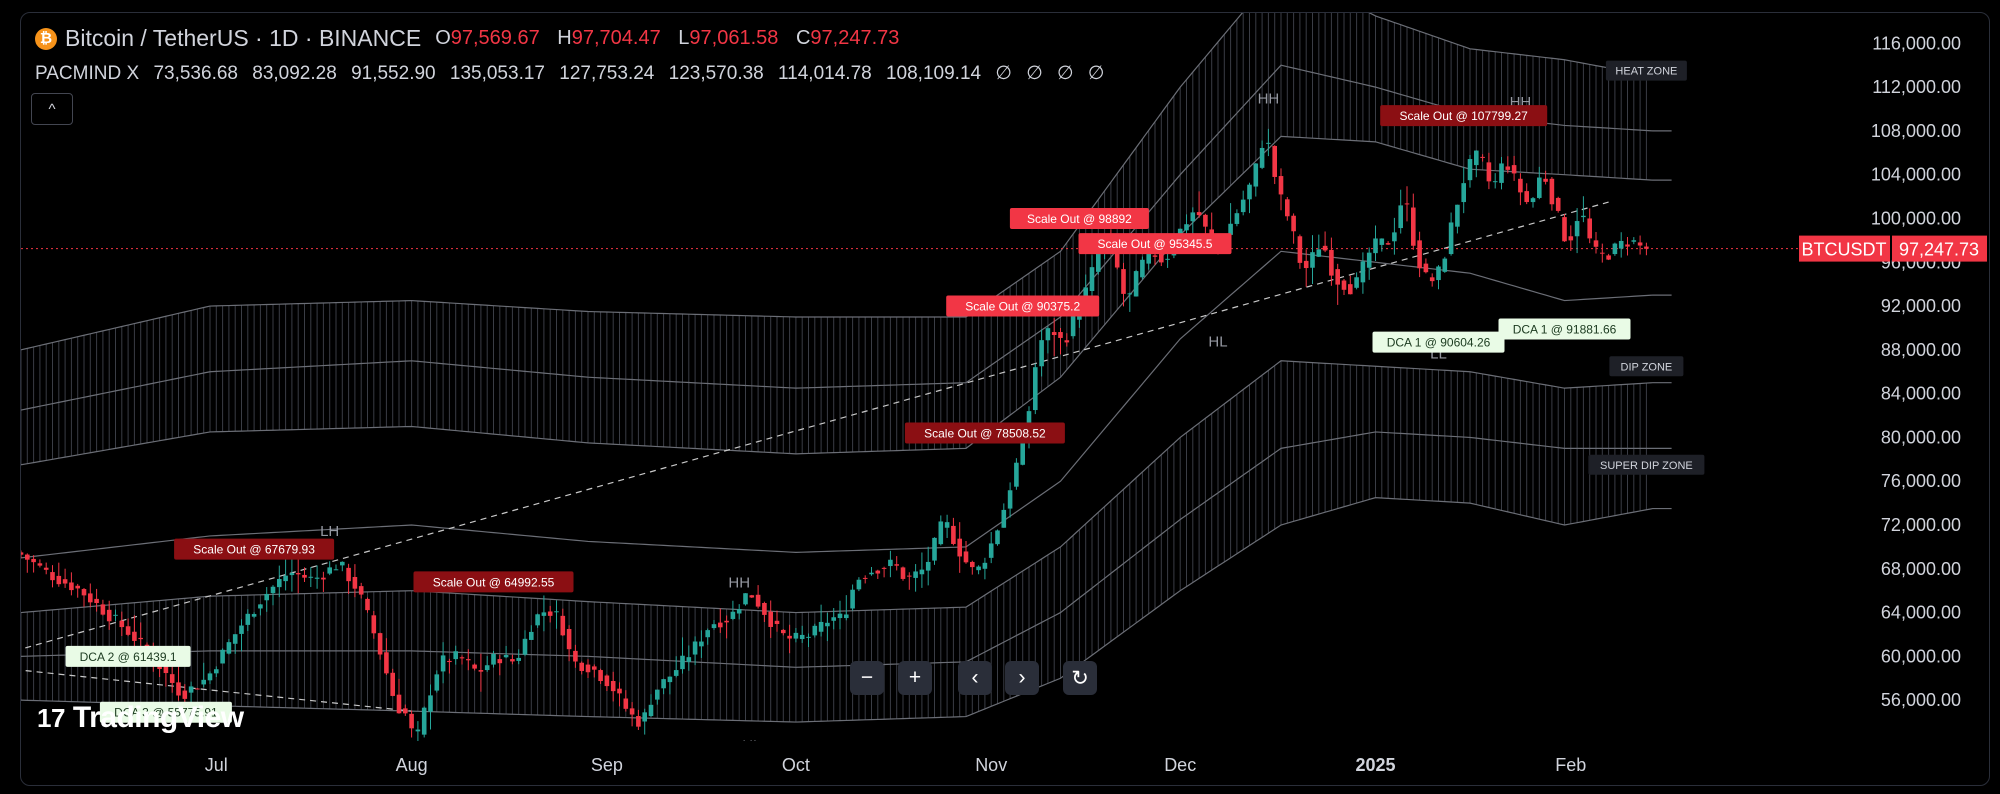  What do you see at coordinates (243, 38) in the screenshot?
I see `symbol-title: Bitcoin / TetherUS · 1D · BINANCE` at bounding box center [243, 38].